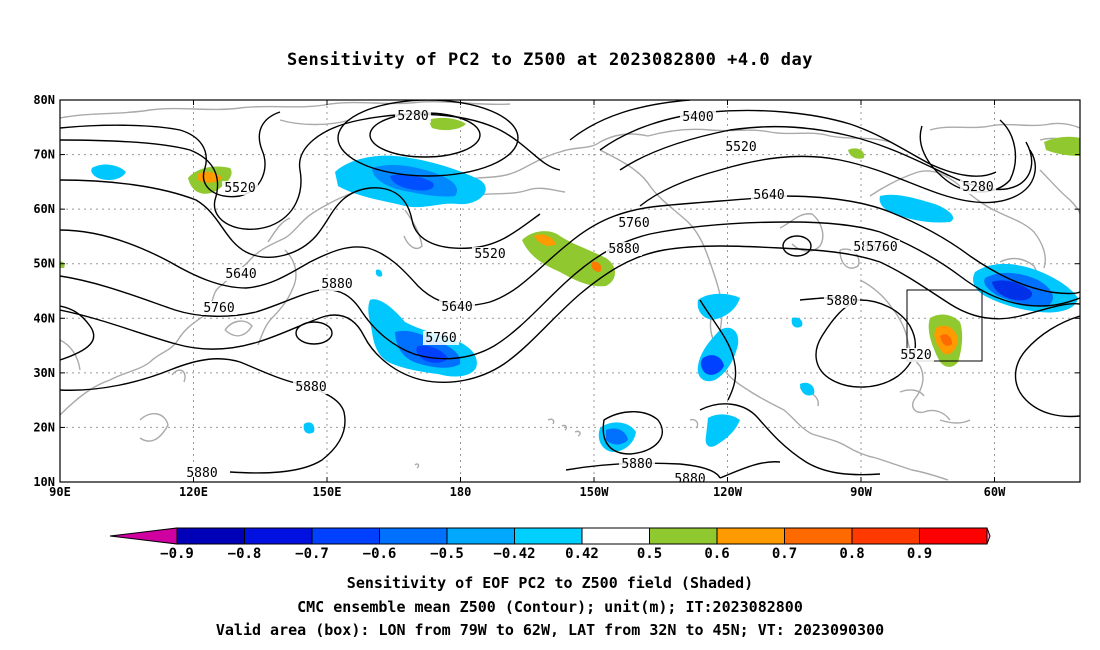 Image resolution: width=1100 pixels, height=650 pixels. I want to click on colorbar-tick-label: −0.6, so click(380, 554).